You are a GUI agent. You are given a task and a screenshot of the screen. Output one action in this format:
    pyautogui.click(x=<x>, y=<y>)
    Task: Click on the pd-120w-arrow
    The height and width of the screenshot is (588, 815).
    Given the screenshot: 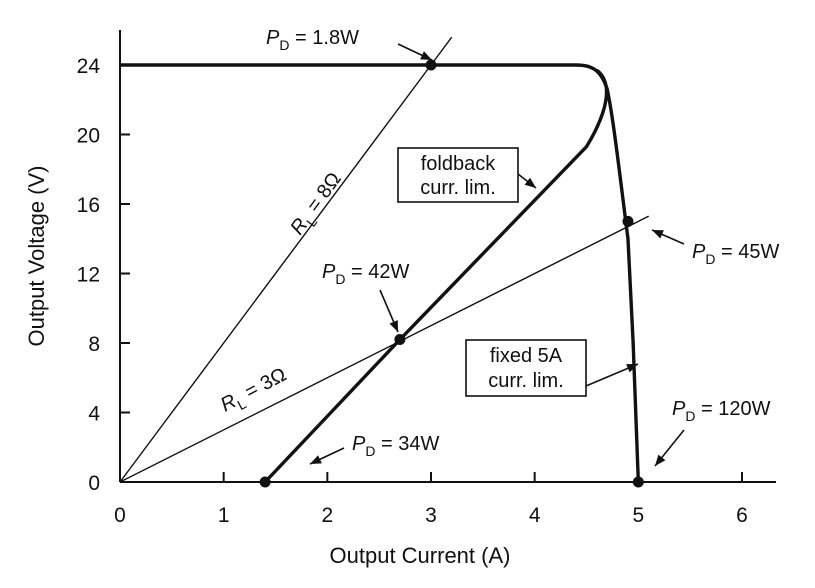 What is the action you would take?
    pyautogui.click(x=669, y=448)
    